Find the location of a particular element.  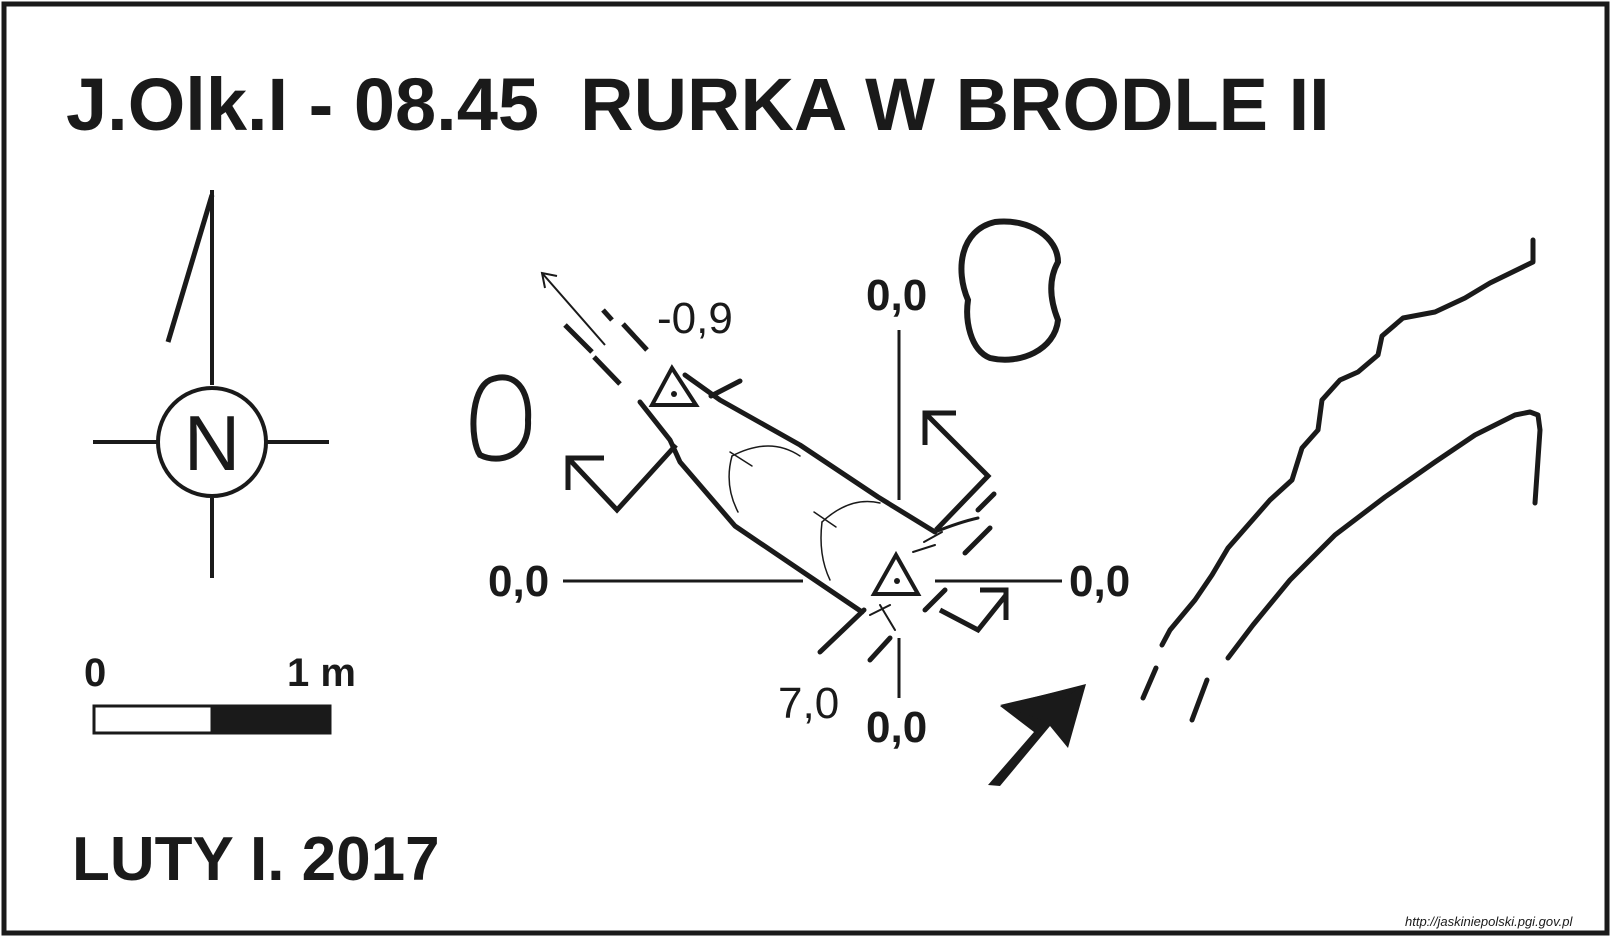

scale-bar is located at coordinates (212, 719).